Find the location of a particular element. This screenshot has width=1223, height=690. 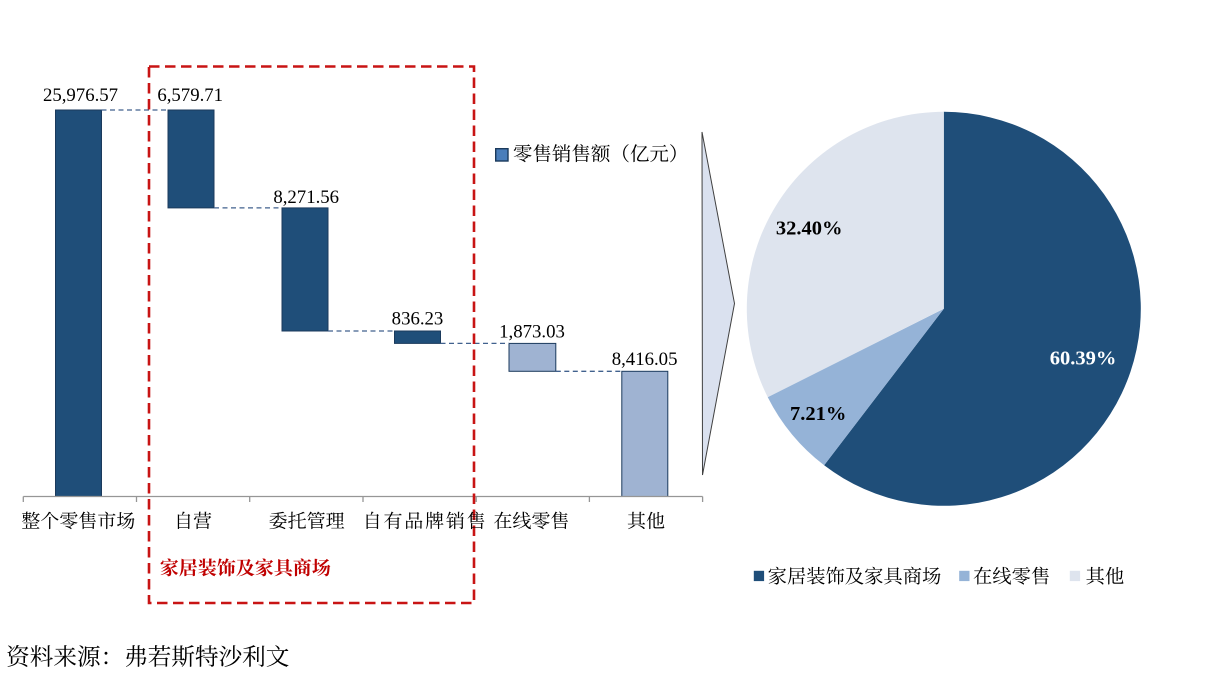

svg-text: 8,271.56 is located at coordinates (306, 197).